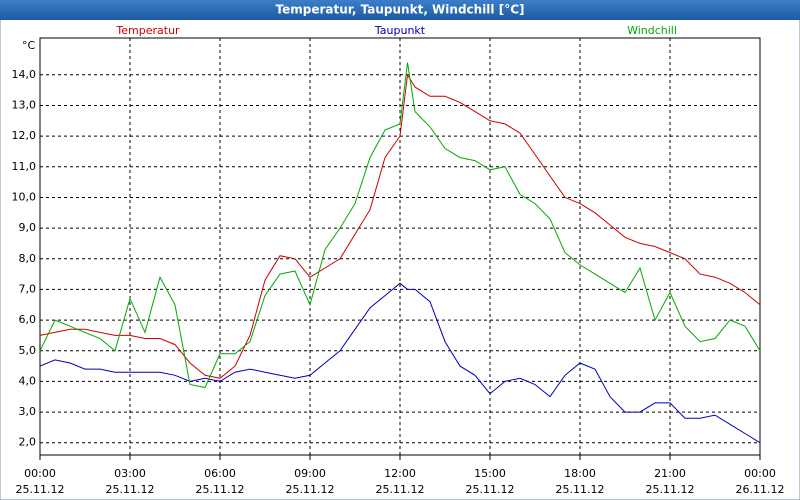 The height and width of the screenshot is (500, 800). I want to click on x-tick-label: 21:00, so click(670, 473).